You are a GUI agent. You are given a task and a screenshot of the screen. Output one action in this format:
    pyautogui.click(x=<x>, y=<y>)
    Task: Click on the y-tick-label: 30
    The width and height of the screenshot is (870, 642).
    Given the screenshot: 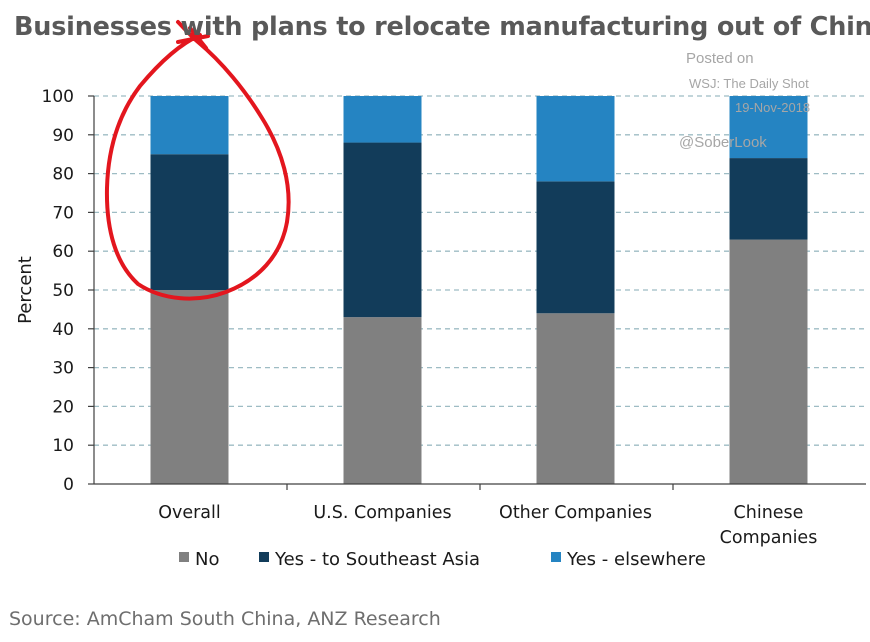 What is the action you would take?
    pyautogui.click(x=63, y=369)
    